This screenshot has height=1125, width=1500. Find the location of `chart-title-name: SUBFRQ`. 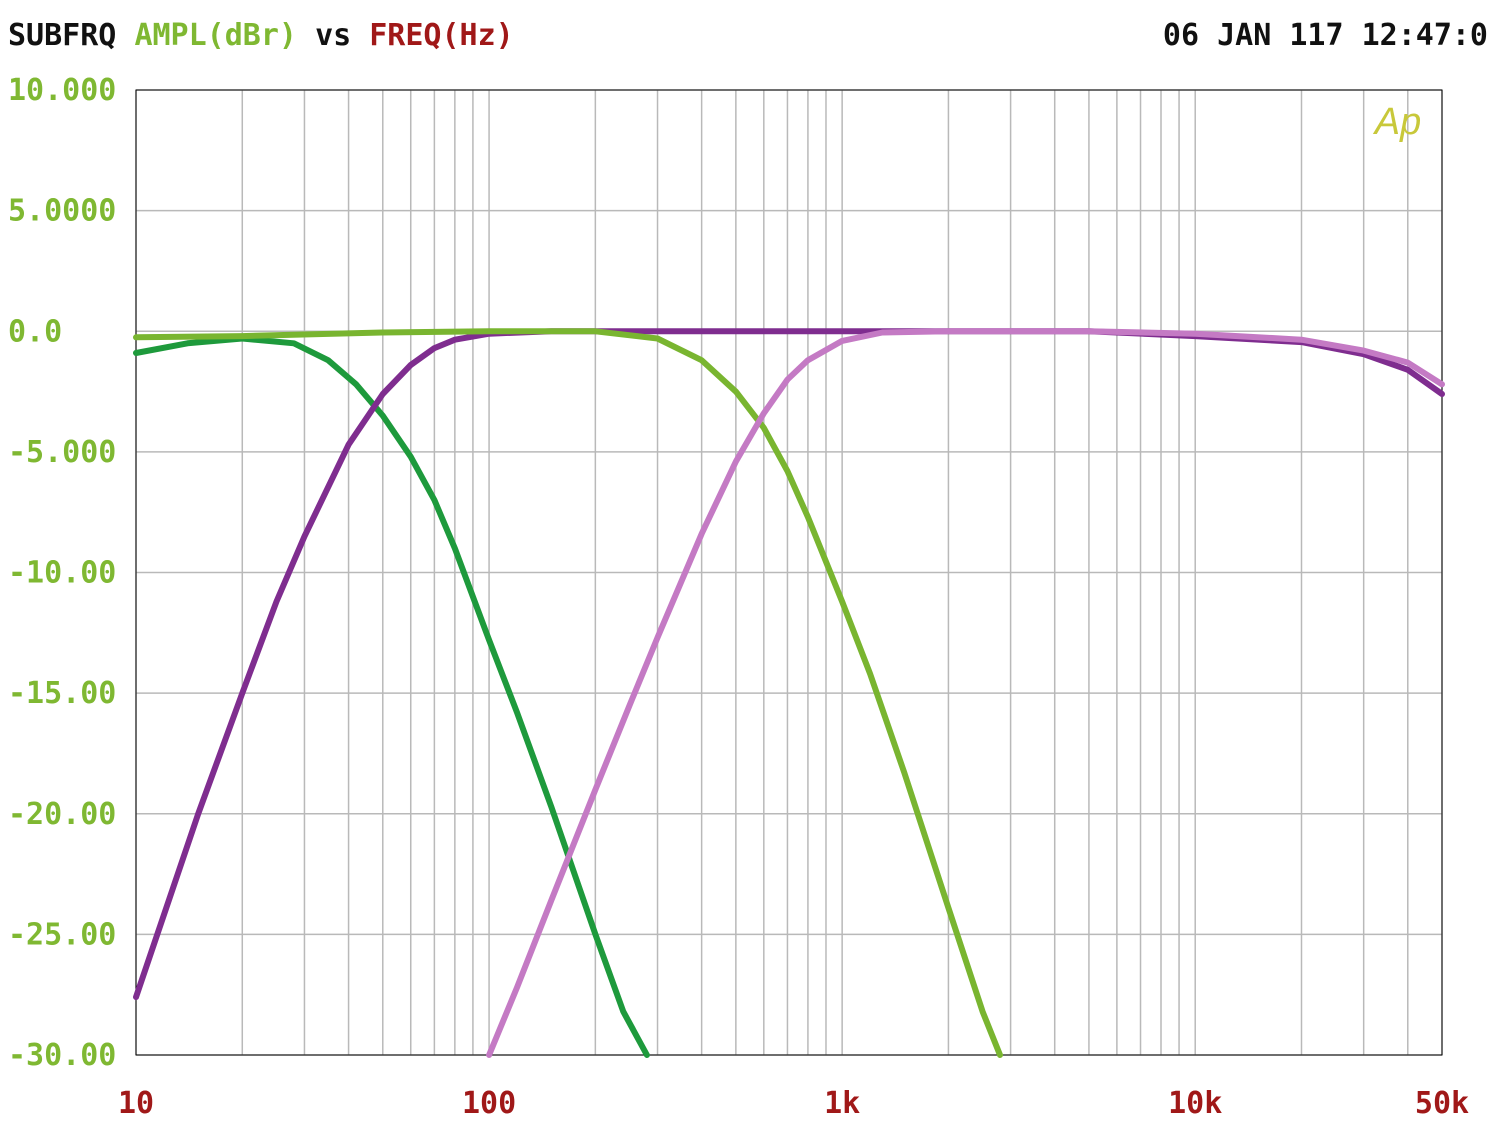

chart-title-name: SUBFRQ is located at coordinates (62, 35).